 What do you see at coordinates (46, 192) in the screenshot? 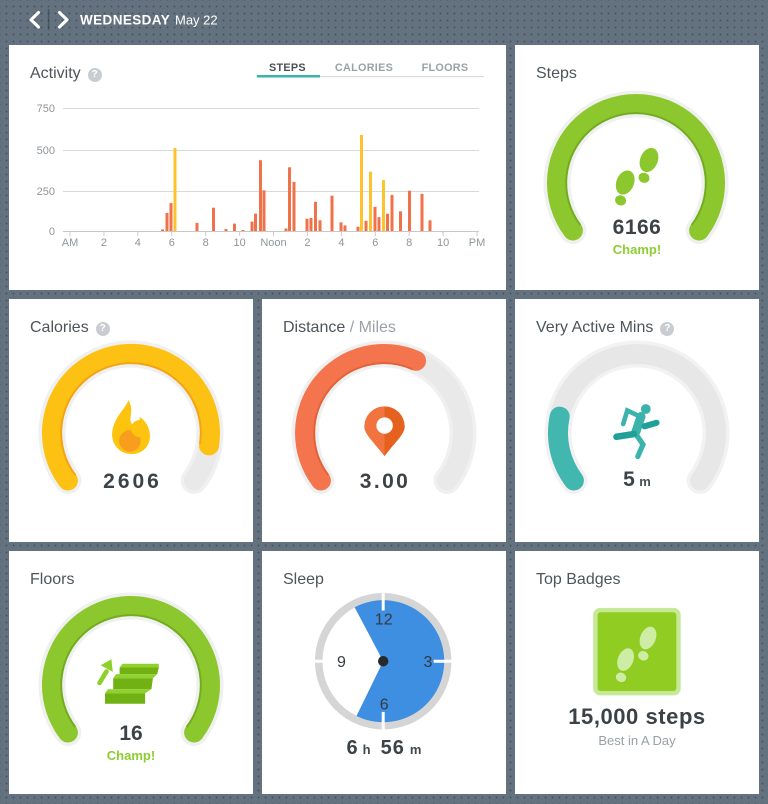
I see `svg-text: 250` at bounding box center [46, 192].